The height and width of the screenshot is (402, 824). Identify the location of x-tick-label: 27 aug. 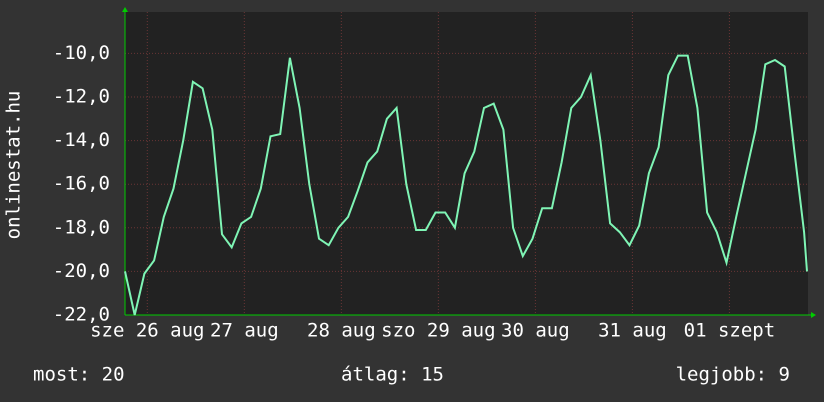
(244, 331).